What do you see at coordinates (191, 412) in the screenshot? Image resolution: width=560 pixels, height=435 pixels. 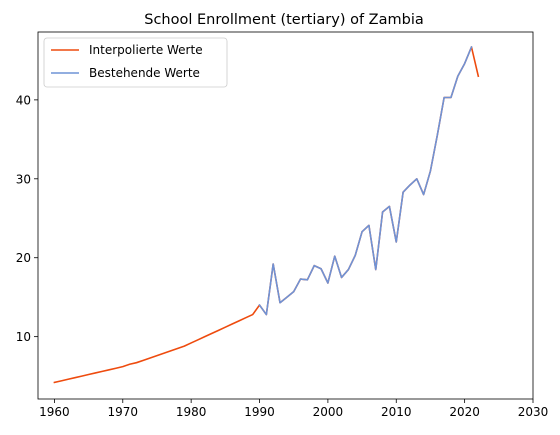 I see `x-tick-label: 1980` at bounding box center [191, 412].